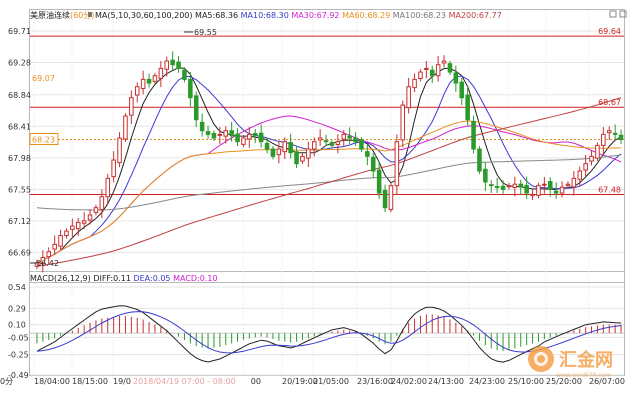 This screenshot has height=400, width=640. I want to click on ma-value-2: MA30:67.92, so click(316, 15).